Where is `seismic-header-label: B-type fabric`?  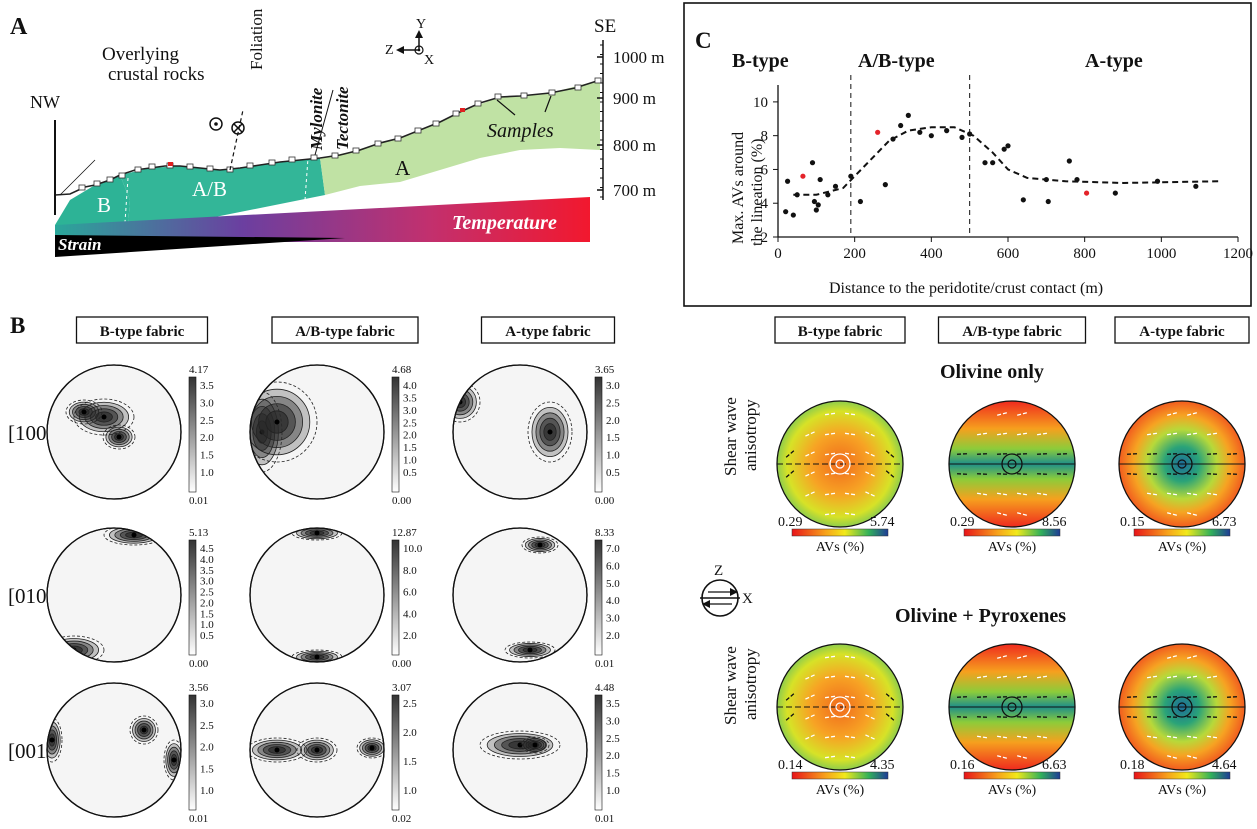
seismic-header-label: B-type fabric is located at coordinates (840, 332).